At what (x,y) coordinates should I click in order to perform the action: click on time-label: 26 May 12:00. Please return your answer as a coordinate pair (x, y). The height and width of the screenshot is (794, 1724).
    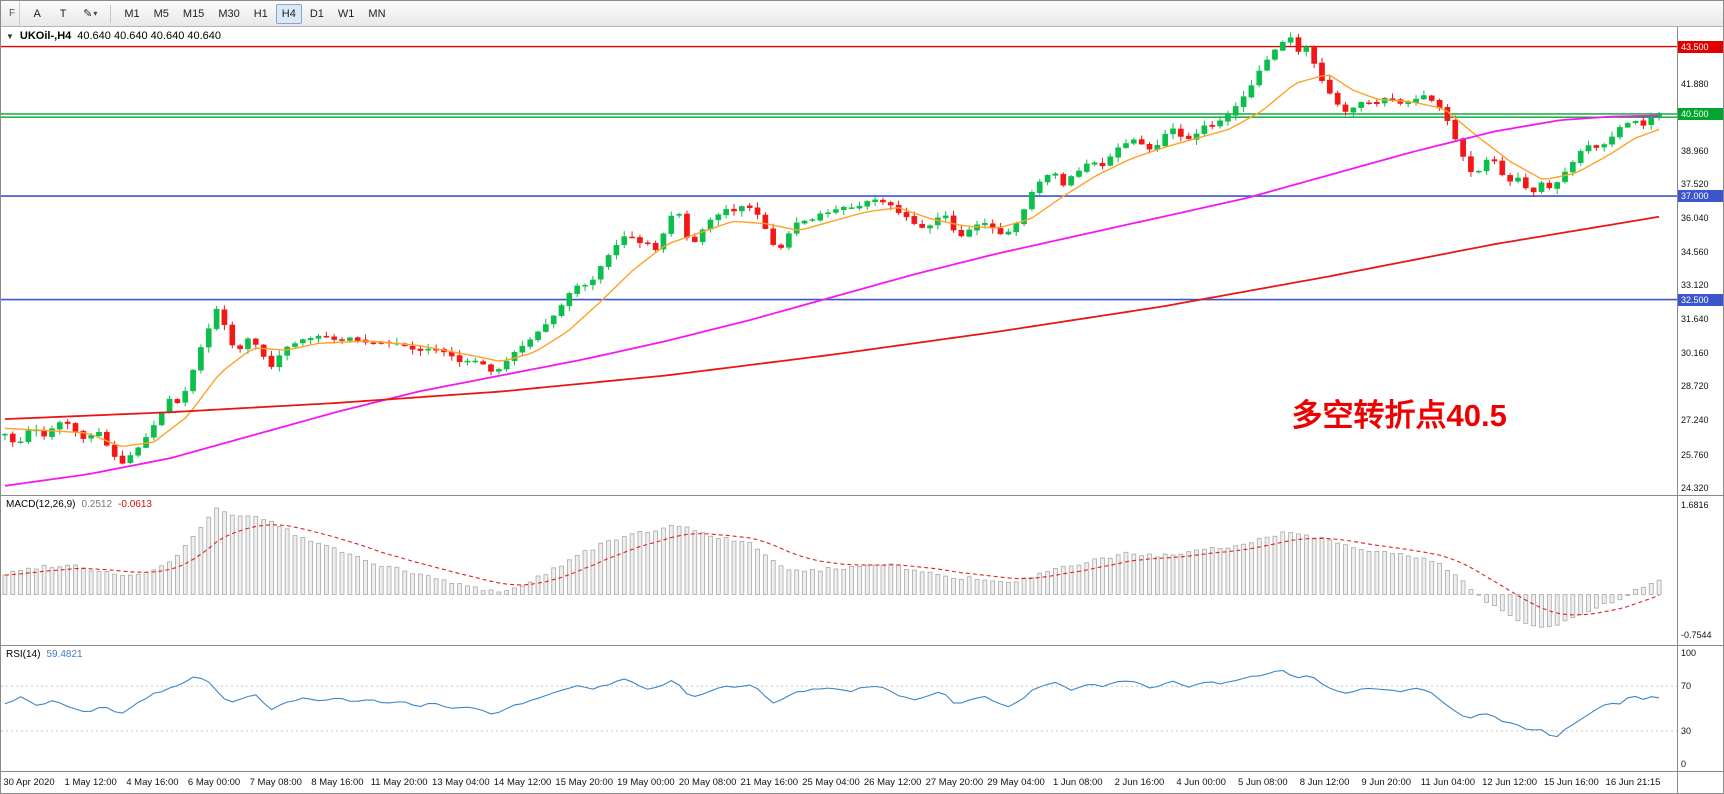
    Looking at the image, I should click on (892, 782).